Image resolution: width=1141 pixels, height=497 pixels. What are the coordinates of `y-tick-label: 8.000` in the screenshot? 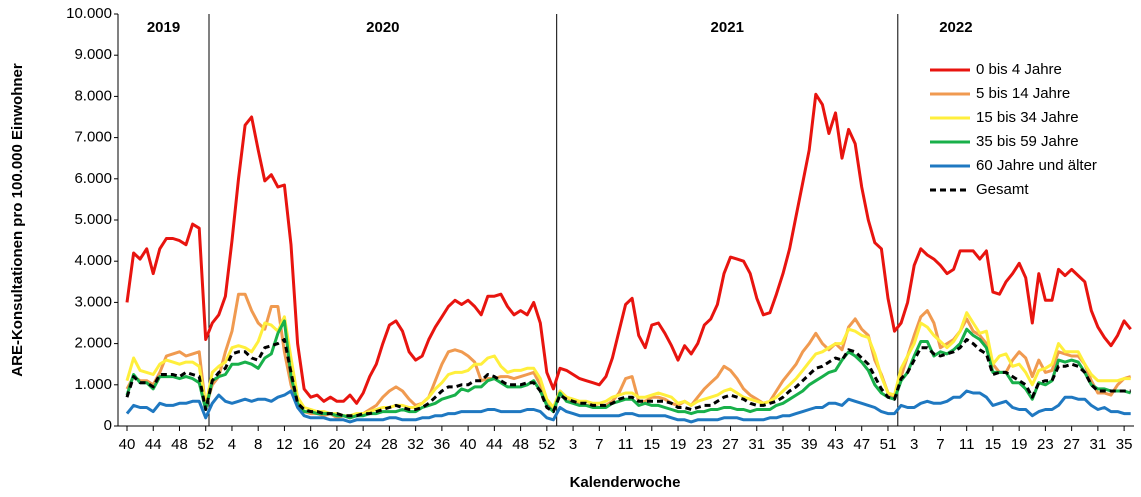 It's located at (93, 95).